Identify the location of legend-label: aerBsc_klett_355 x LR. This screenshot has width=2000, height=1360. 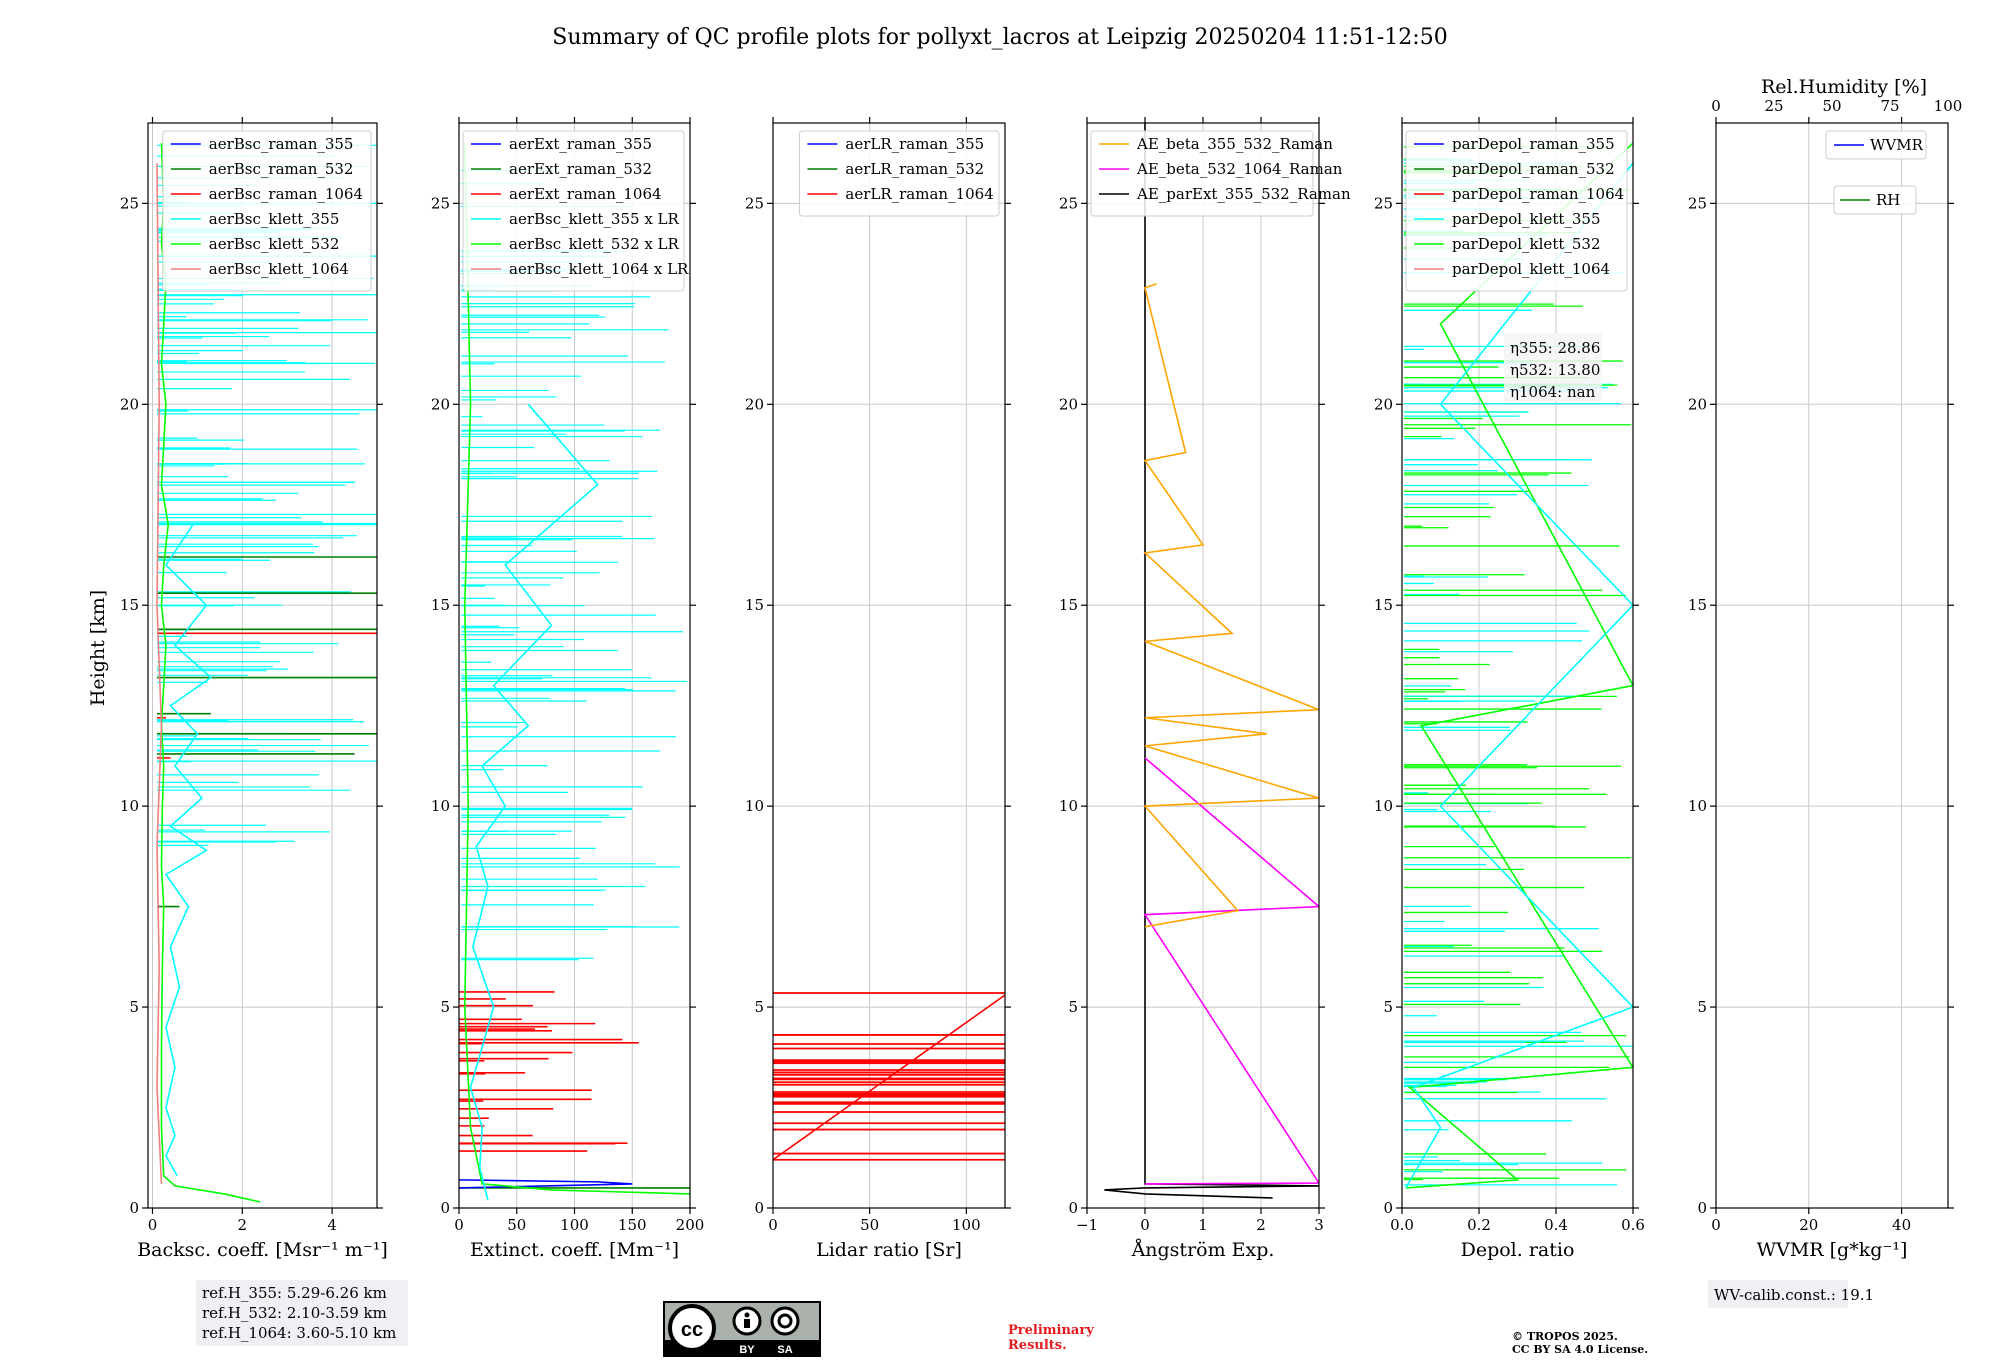
(594, 219).